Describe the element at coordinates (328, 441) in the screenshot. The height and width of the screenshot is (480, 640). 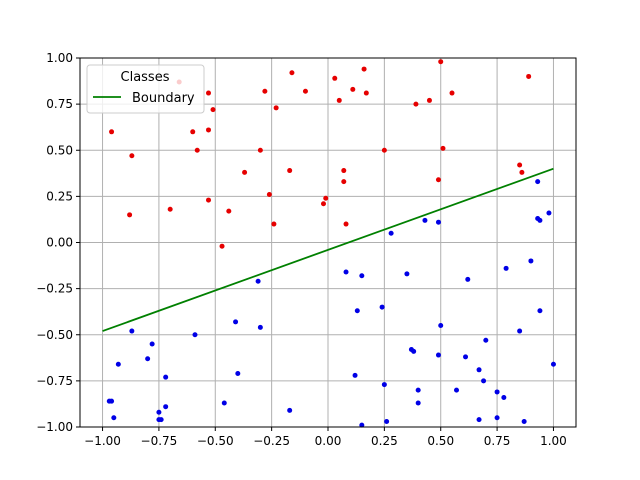
I see `x-tick-label: 0.00` at that location.